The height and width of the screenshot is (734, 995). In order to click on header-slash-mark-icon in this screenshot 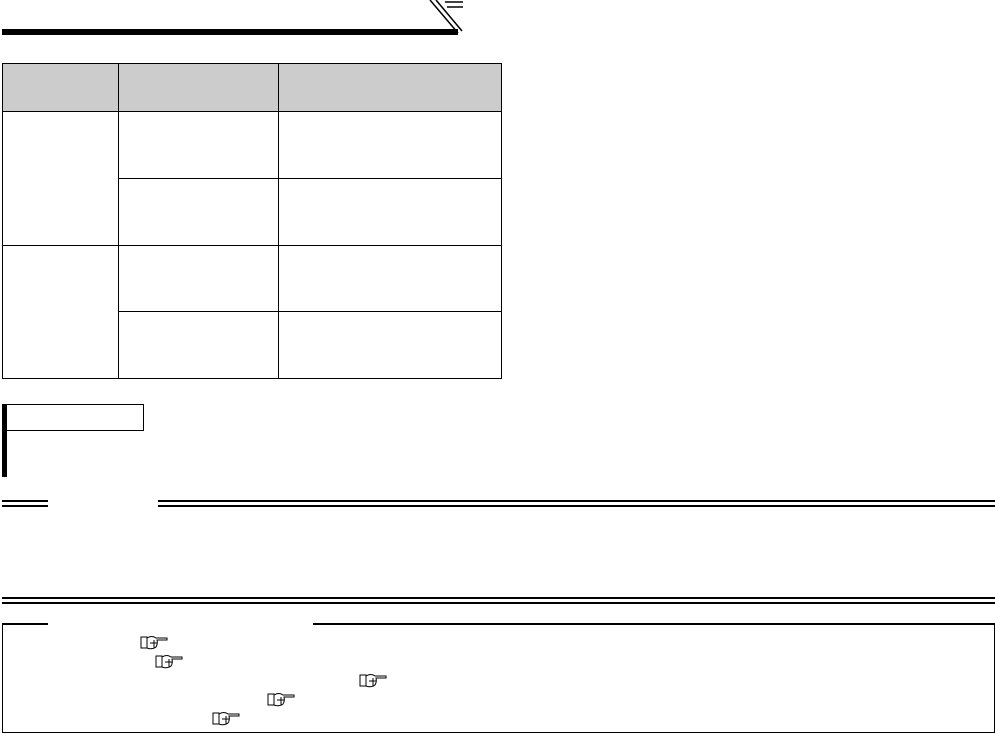, I will do `click(446, 17)`.